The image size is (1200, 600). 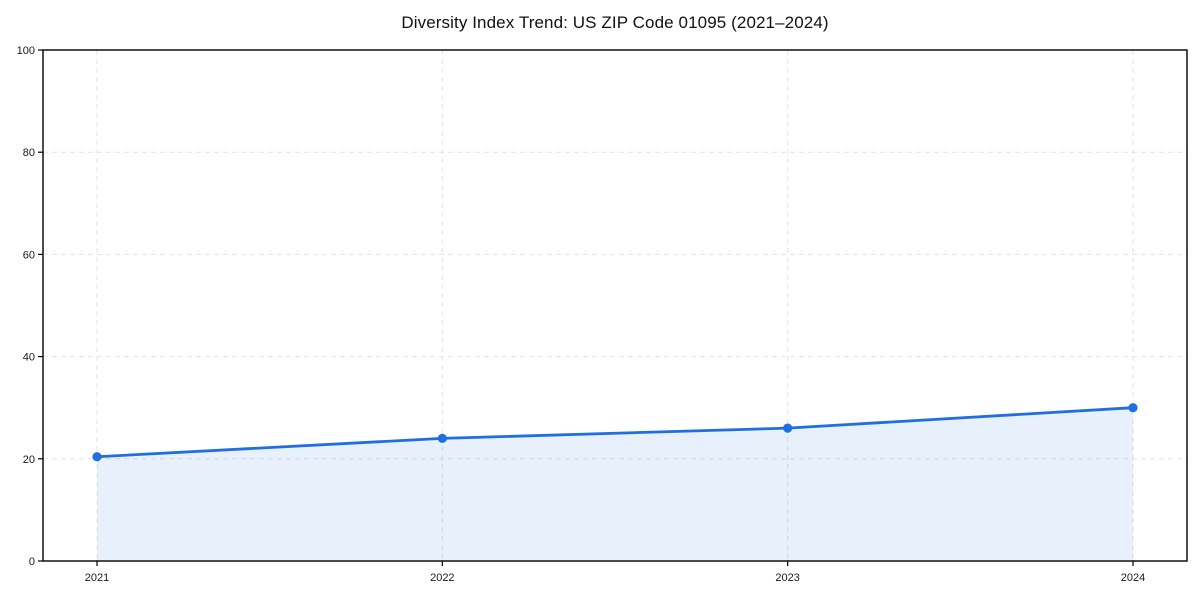 I want to click on y-tick-label: 20, so click(x=29, y=460).